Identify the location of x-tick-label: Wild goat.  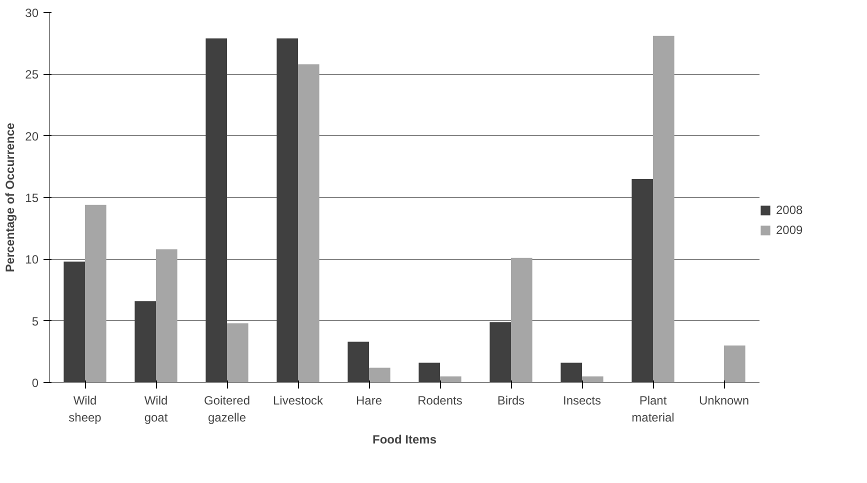
(156, 409).